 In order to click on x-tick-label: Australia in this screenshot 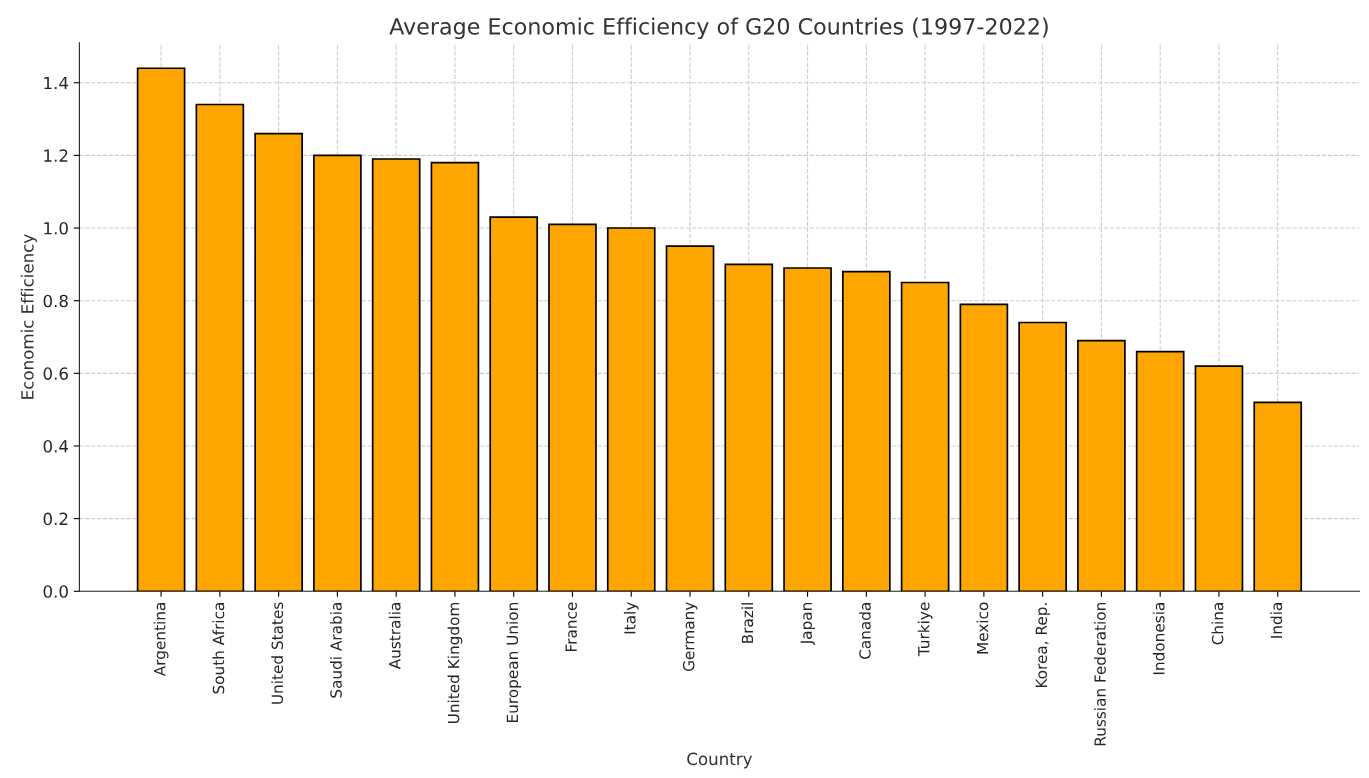, I will do `click(394, 636)`.